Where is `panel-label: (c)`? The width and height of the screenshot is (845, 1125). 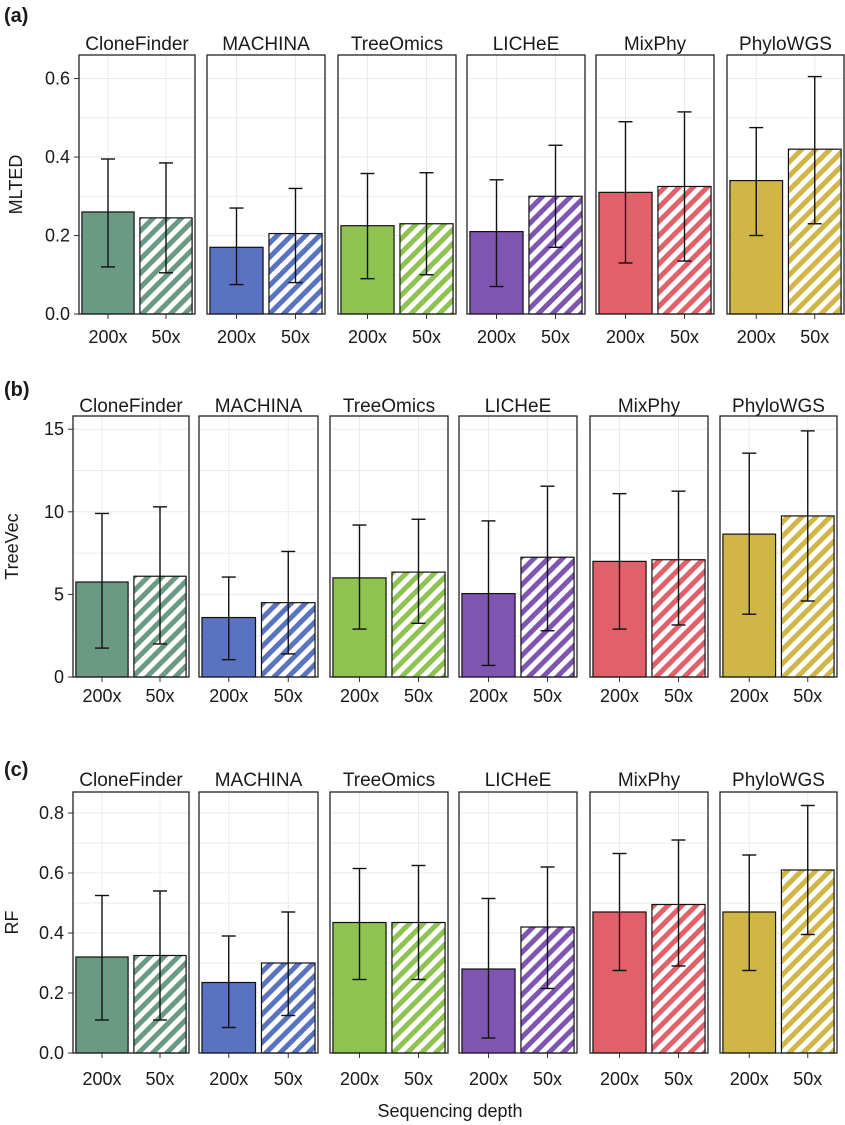
panel-label: (c) is located at coordinates (16, 770).